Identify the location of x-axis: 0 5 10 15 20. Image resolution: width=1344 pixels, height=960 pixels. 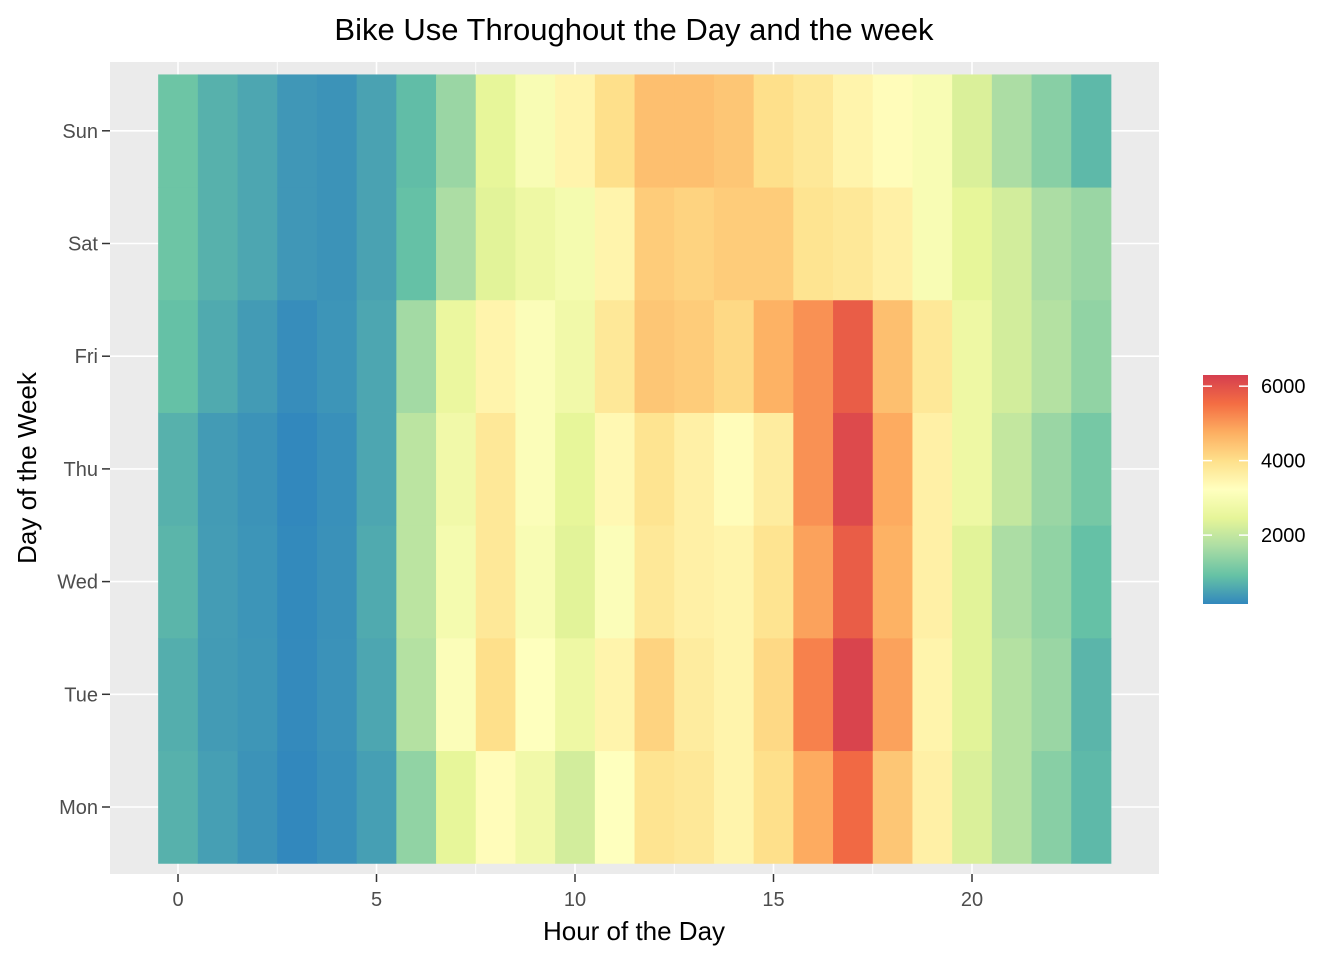
(577, 892).